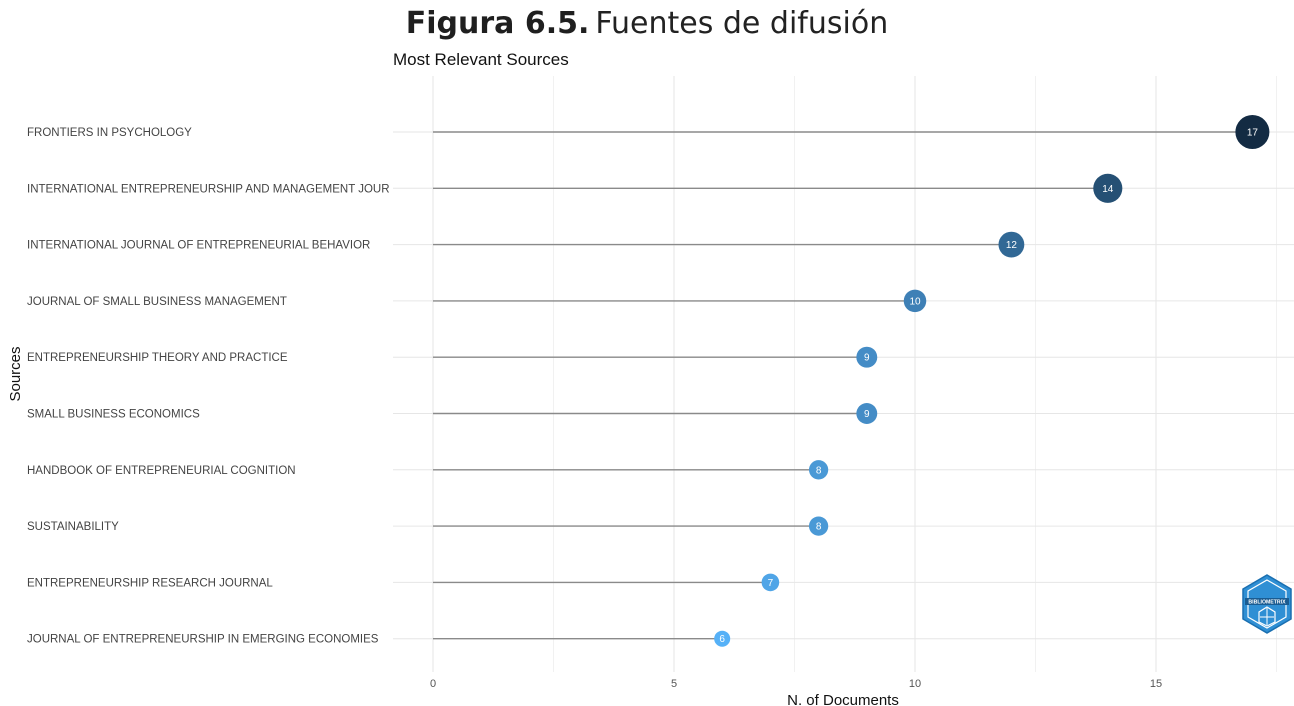 Image resolution: width=1294 pixels, height=706 pixels. Describe the element at coordinates (843, 699) in the screenshot. I see `x-axis-label: N. of Documents` at that location.